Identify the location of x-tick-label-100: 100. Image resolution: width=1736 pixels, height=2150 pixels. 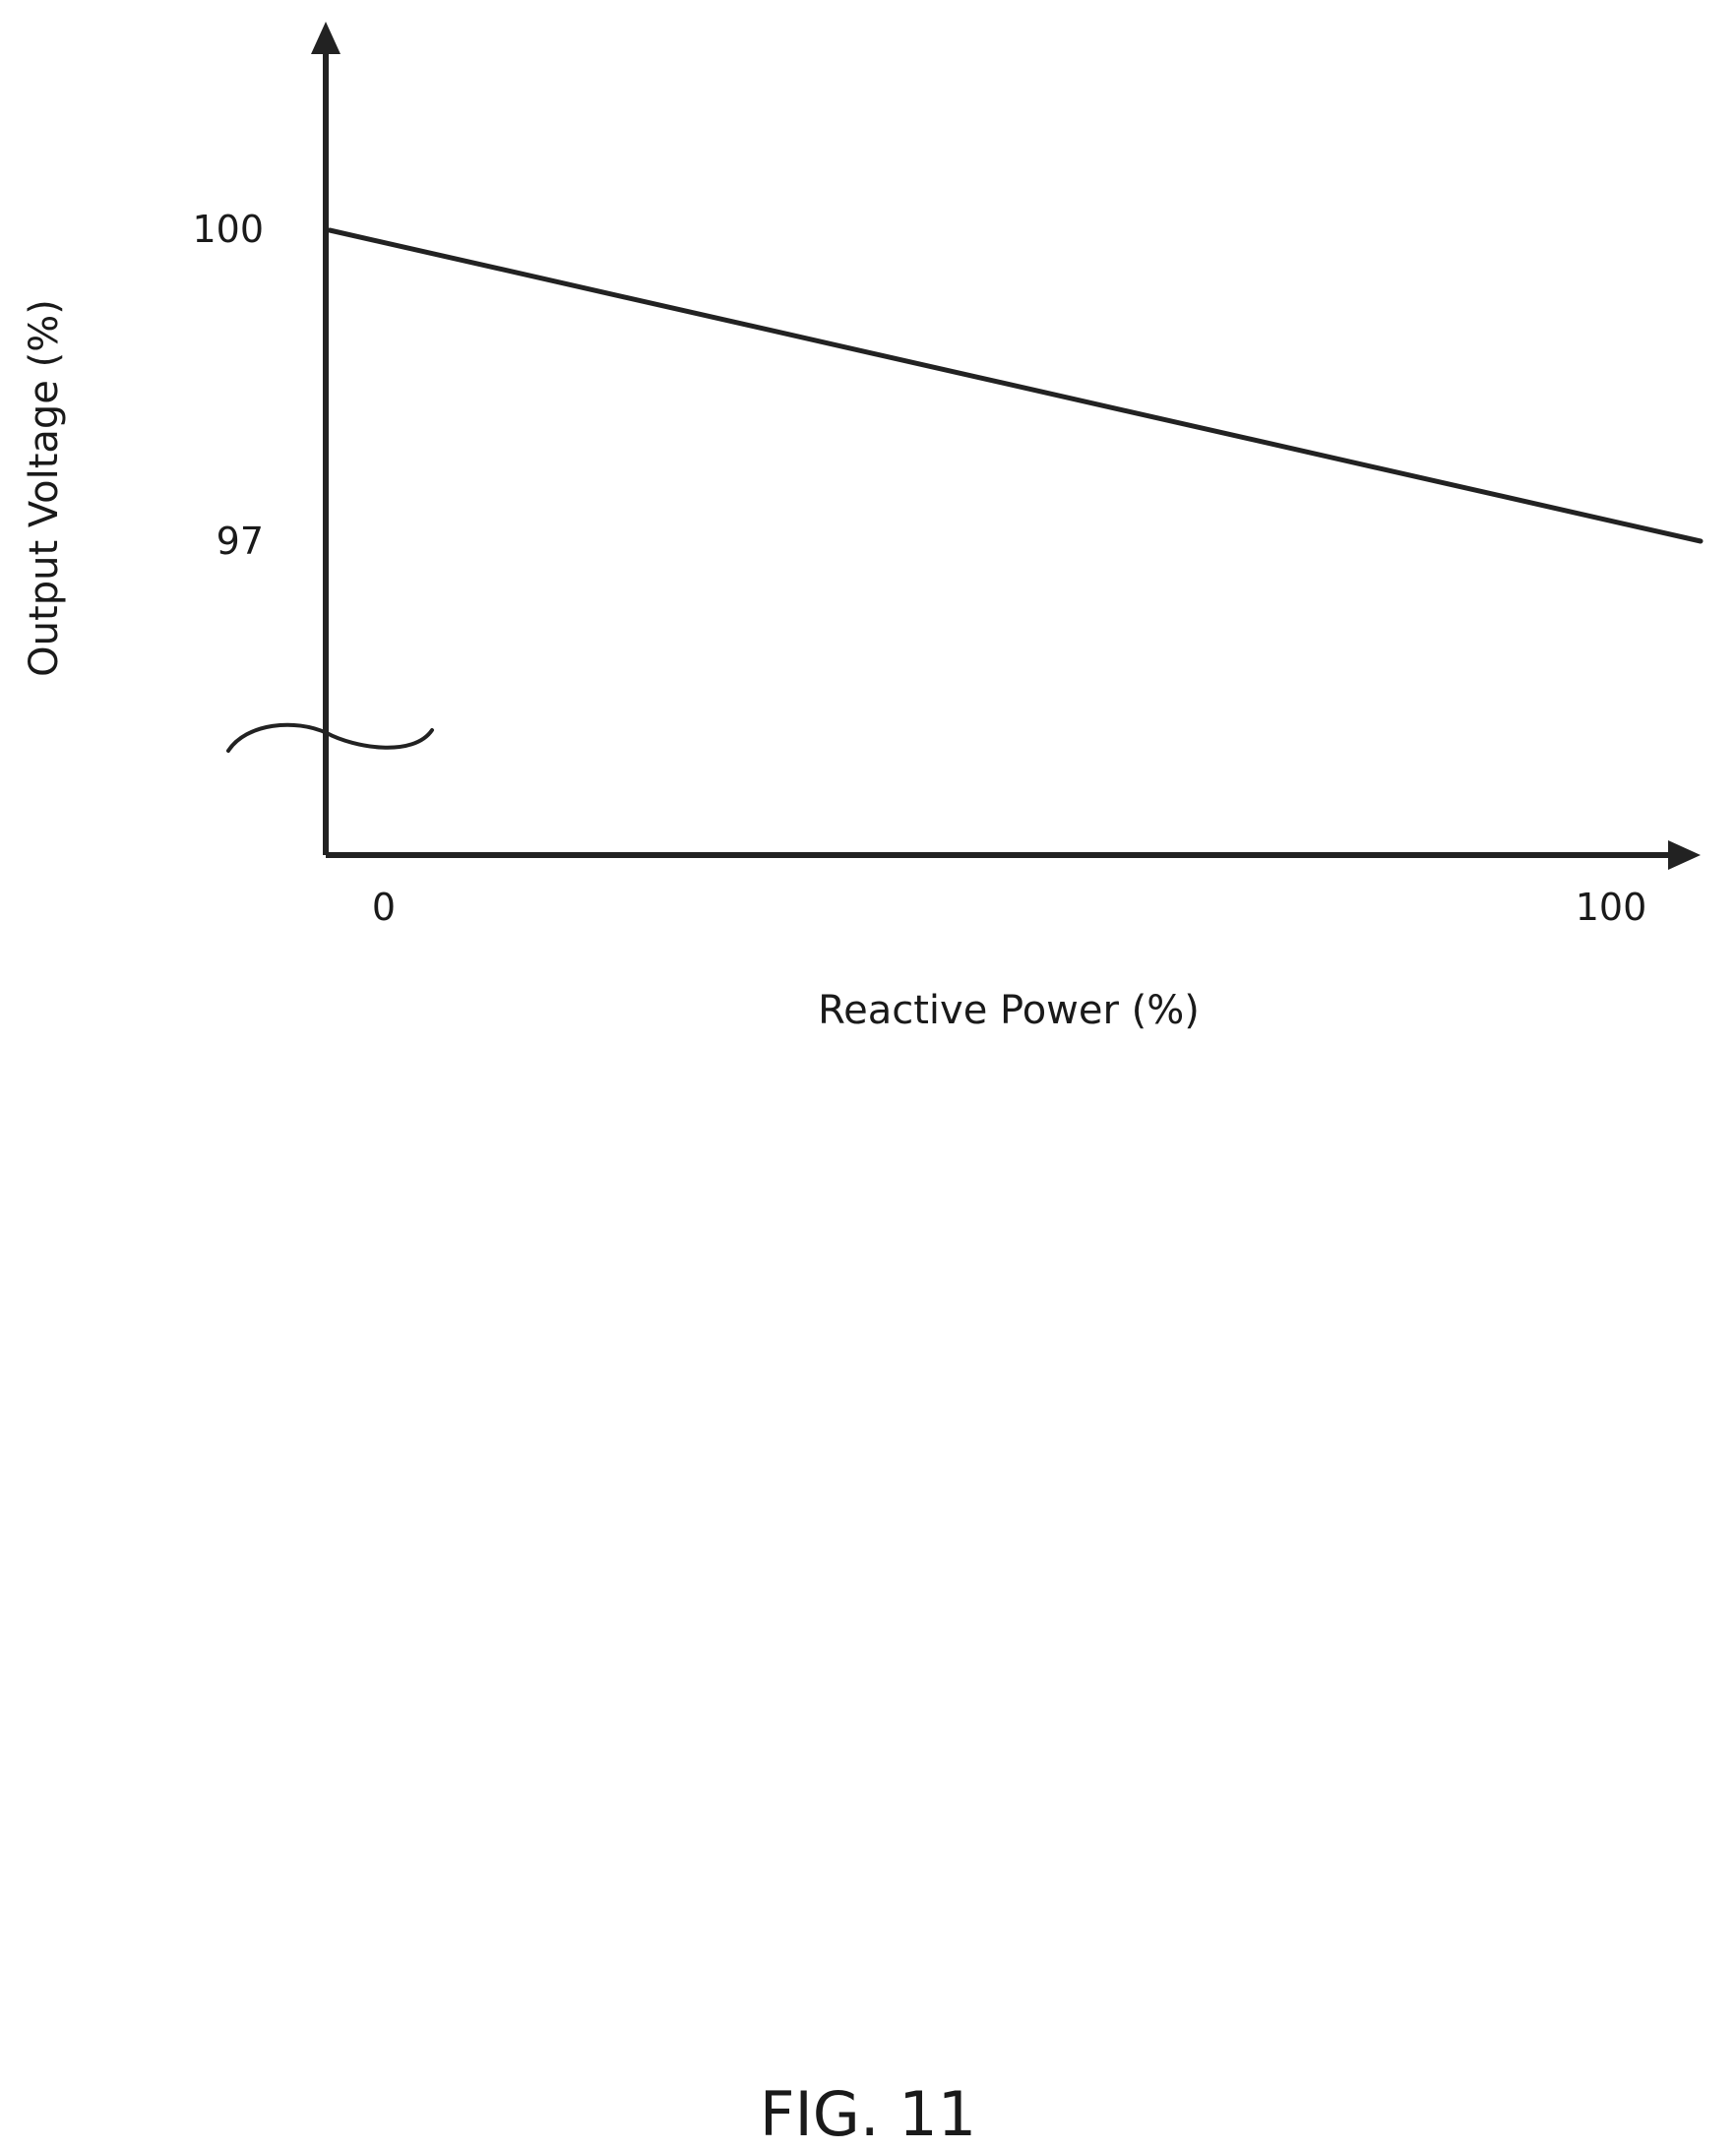
(1611, 907).